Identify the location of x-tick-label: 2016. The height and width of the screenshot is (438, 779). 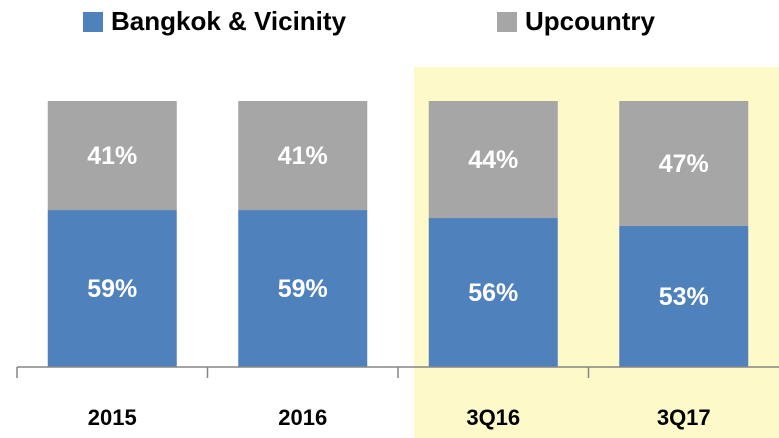
(302, 417).